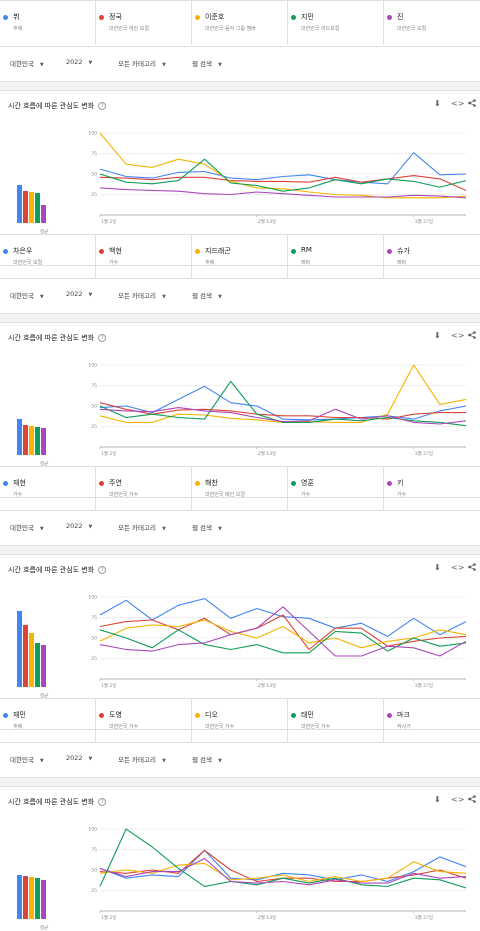  Describe the element at coordinates (432, 721) in the screenshot. I see `search-term-card: 마크 작사가` at that location.